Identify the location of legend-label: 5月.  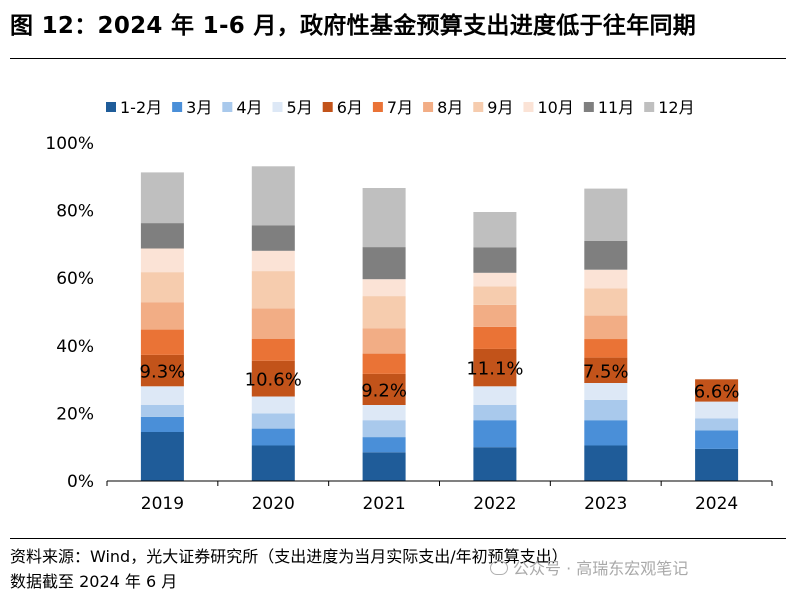
(300, 107).